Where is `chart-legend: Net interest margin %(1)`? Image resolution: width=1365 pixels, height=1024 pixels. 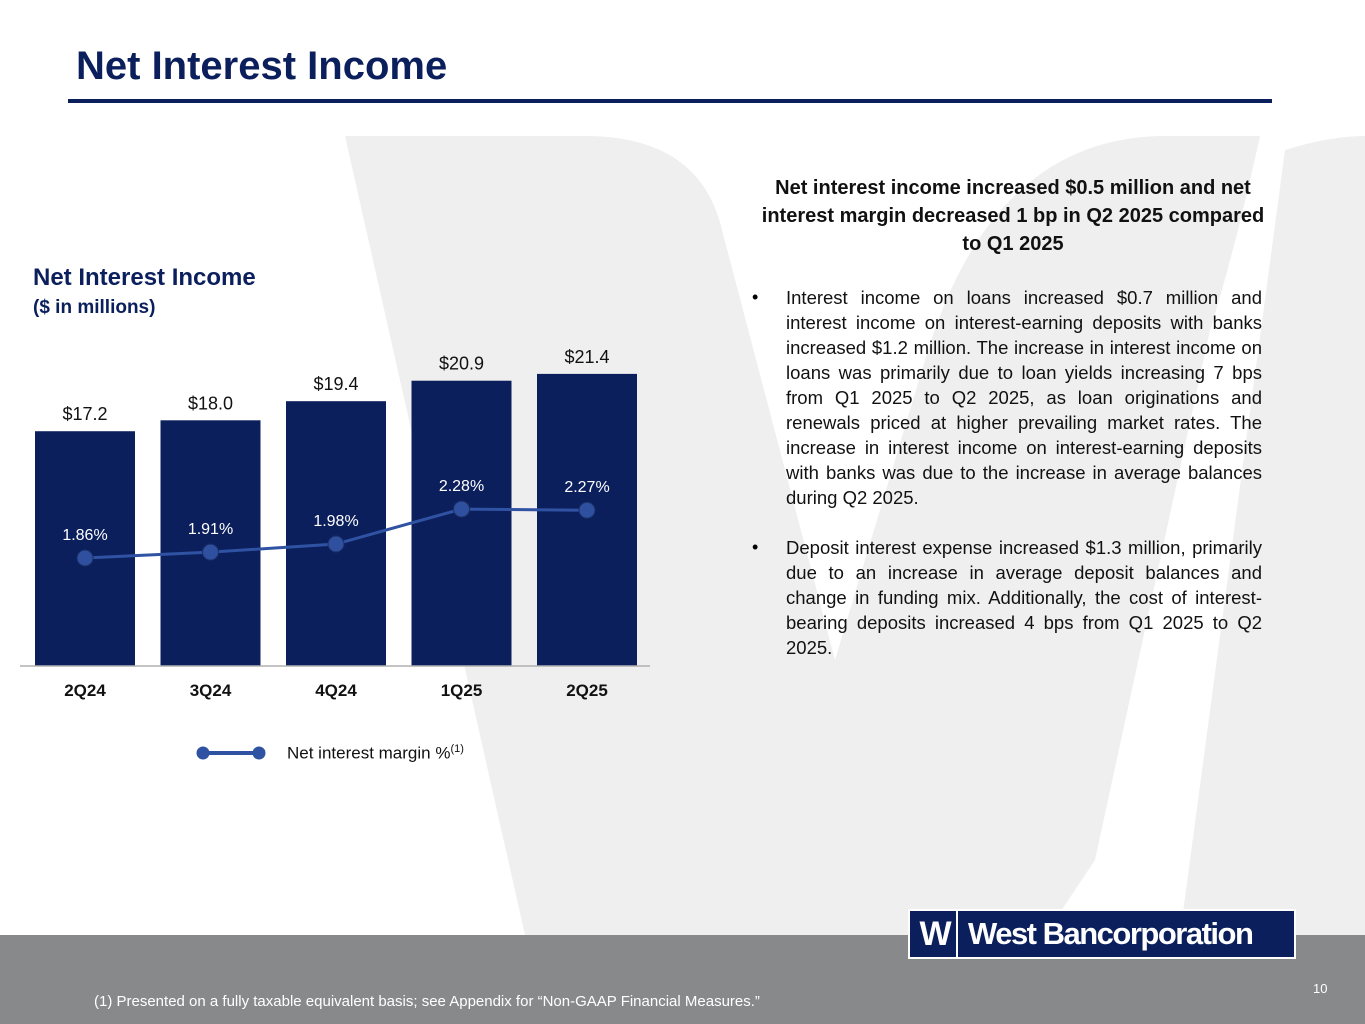 chart-legend: Net interest margin %(1) is located at coordinates (329, 753).